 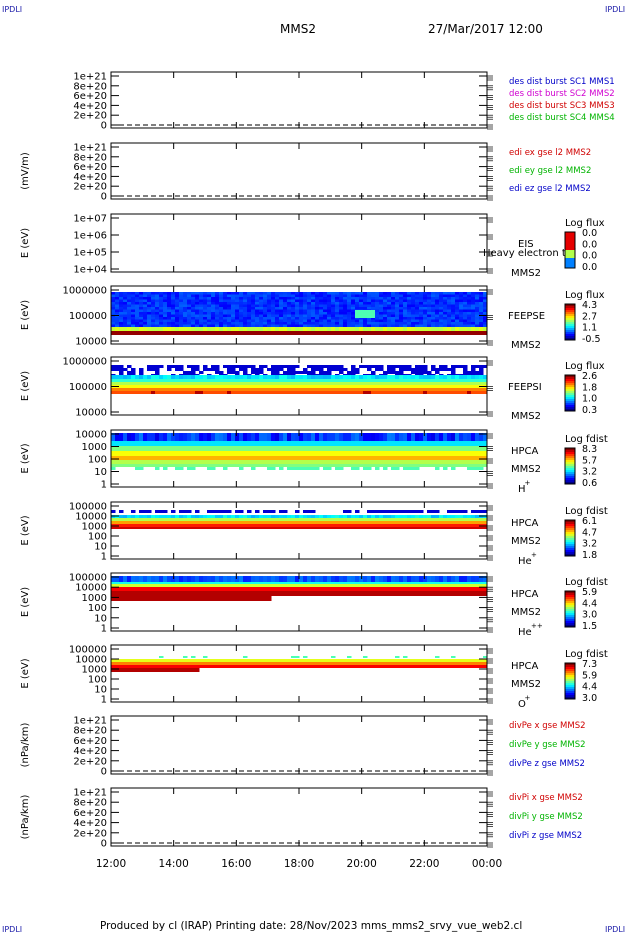 What do you see at coordinates (570, 475) in the screenshot?
I see `colorbar-cell` at bounding box center [570, 475].